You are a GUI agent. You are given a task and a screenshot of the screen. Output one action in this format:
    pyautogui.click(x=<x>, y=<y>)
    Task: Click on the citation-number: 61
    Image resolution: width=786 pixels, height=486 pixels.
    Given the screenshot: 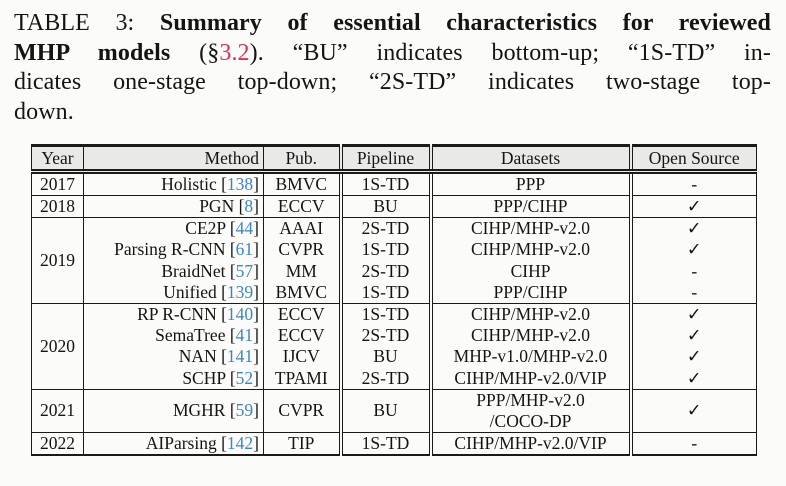 What is the action you would take?
    pyautogui.click(x=244, y=249)
    